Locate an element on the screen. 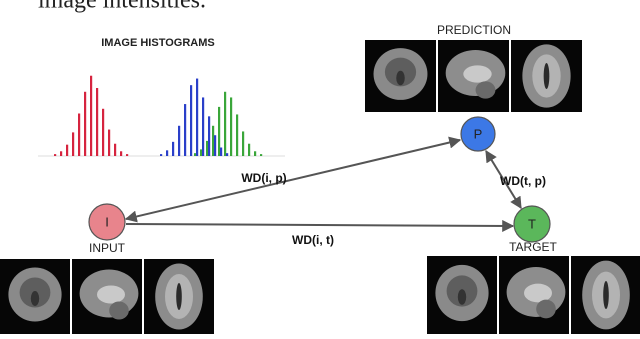 The height and width of the screenshot is (339, 640). node-target is located at coordinates (532, 224).